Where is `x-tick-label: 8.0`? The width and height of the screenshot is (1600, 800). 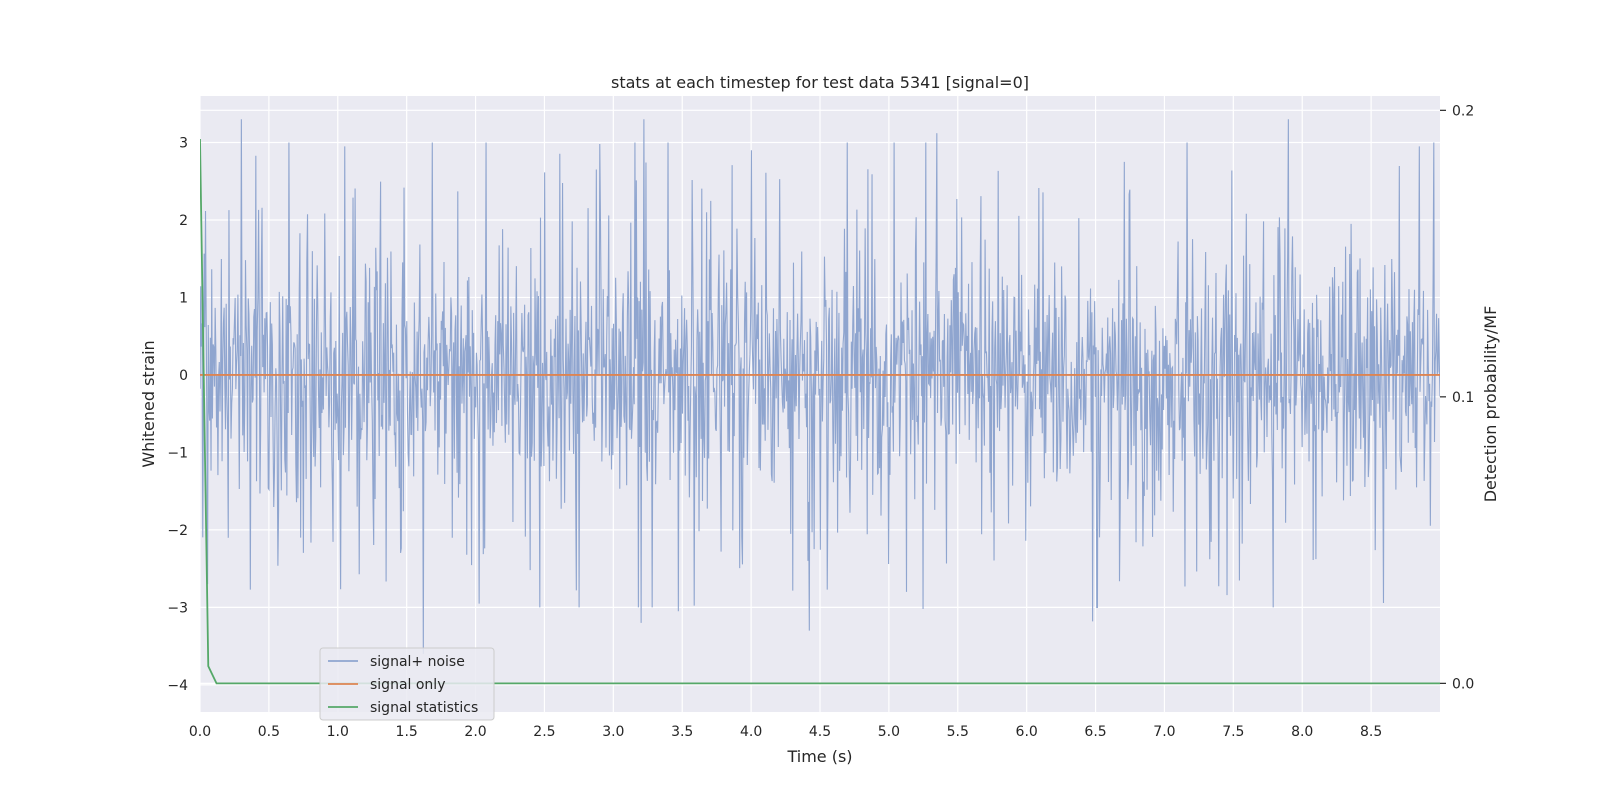
x-tick-label: 8.0 is located at coordinates (1302, 732).